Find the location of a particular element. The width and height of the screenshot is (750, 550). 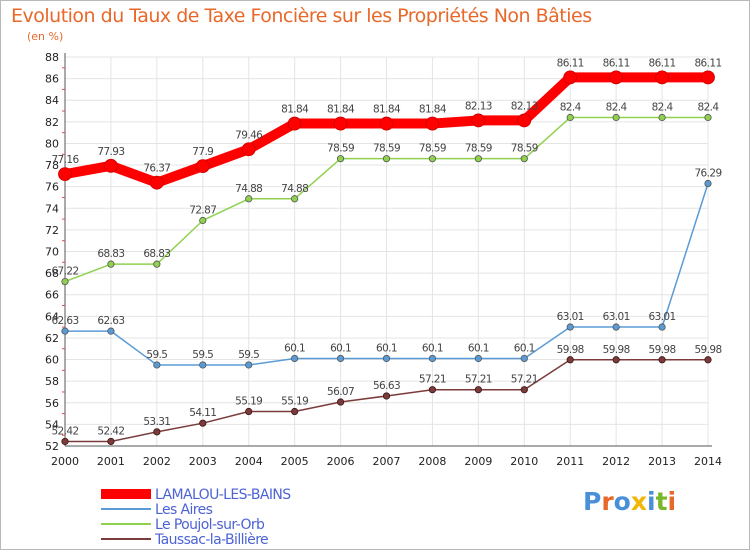

data-label: 53.31 is located at coordinates (156, 422).